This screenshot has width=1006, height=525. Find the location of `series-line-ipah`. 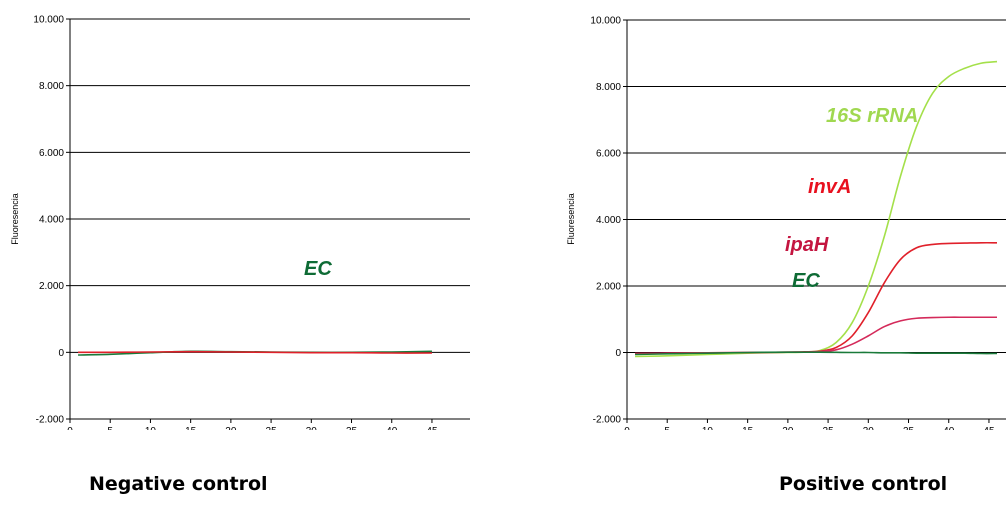

series-line-ipah is located at coordinates (816, 335).